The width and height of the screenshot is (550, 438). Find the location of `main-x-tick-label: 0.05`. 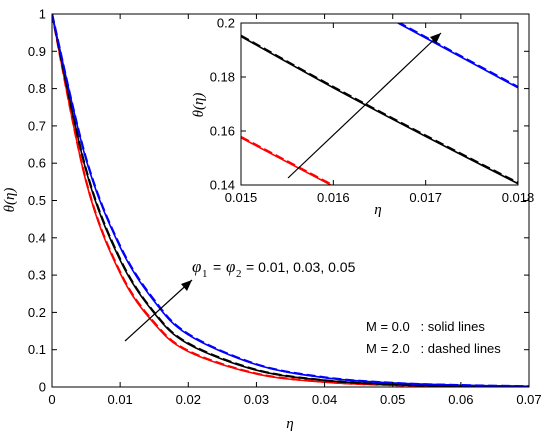

main-x-tick-label: 0.05 is located at coordinates (392, 399).